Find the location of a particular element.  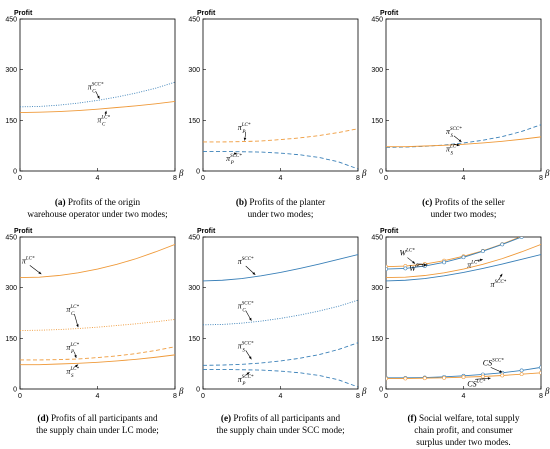

x-tick-label: 0 is located at coordinates (20, 396).